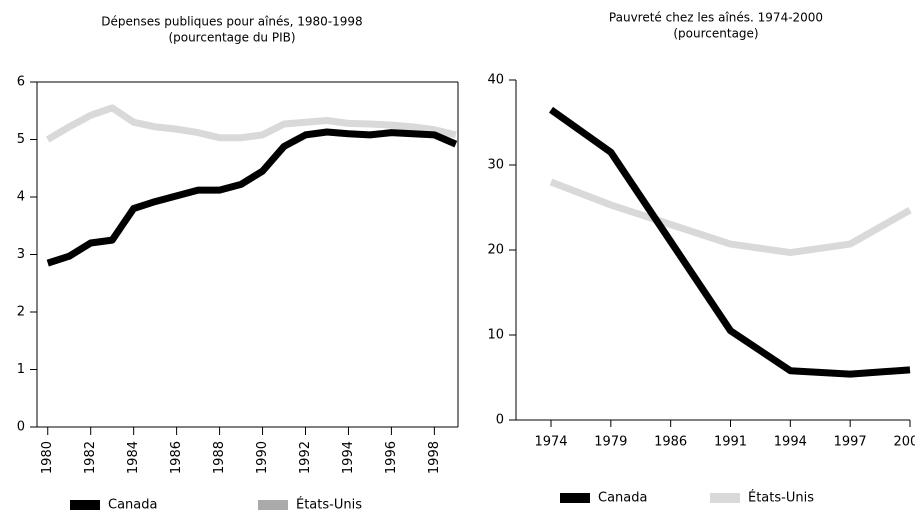 This screenshot has width=915, height=518. What do you see at coordinates (730, 442) in the screenshot?
I see `x-tick-label: 1991` at bounding box center [730, 442].